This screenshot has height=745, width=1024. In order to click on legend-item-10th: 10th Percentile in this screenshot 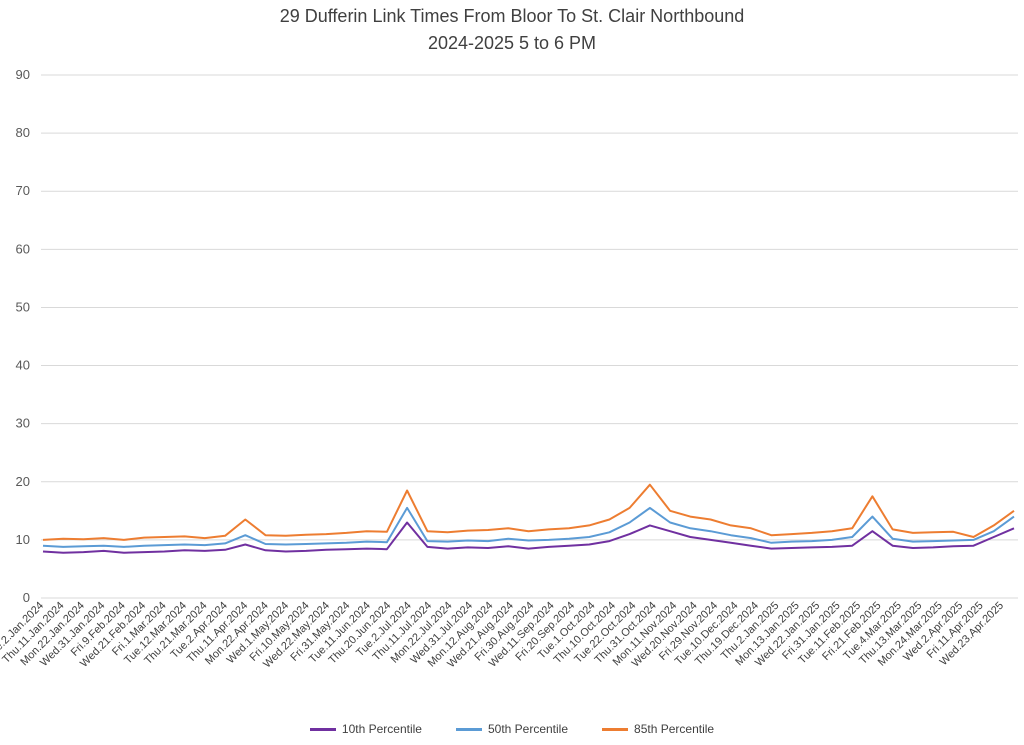, I will do `click(365, 729)`.